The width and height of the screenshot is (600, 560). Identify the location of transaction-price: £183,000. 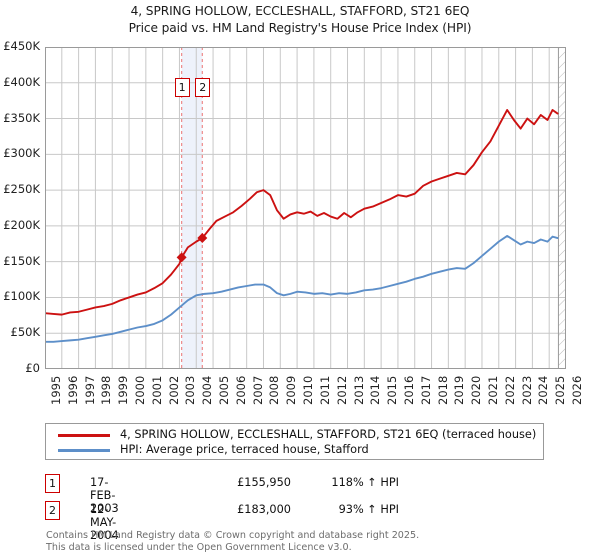
(264, 509).